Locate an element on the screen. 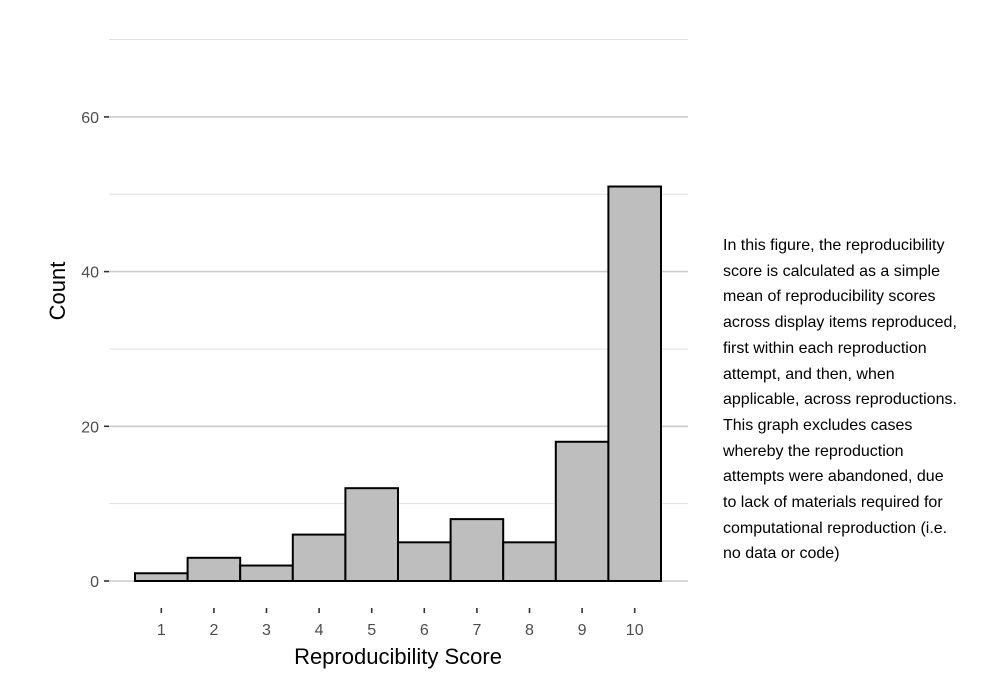  x-tick-label: 7 is located at coordinates (476, 630).